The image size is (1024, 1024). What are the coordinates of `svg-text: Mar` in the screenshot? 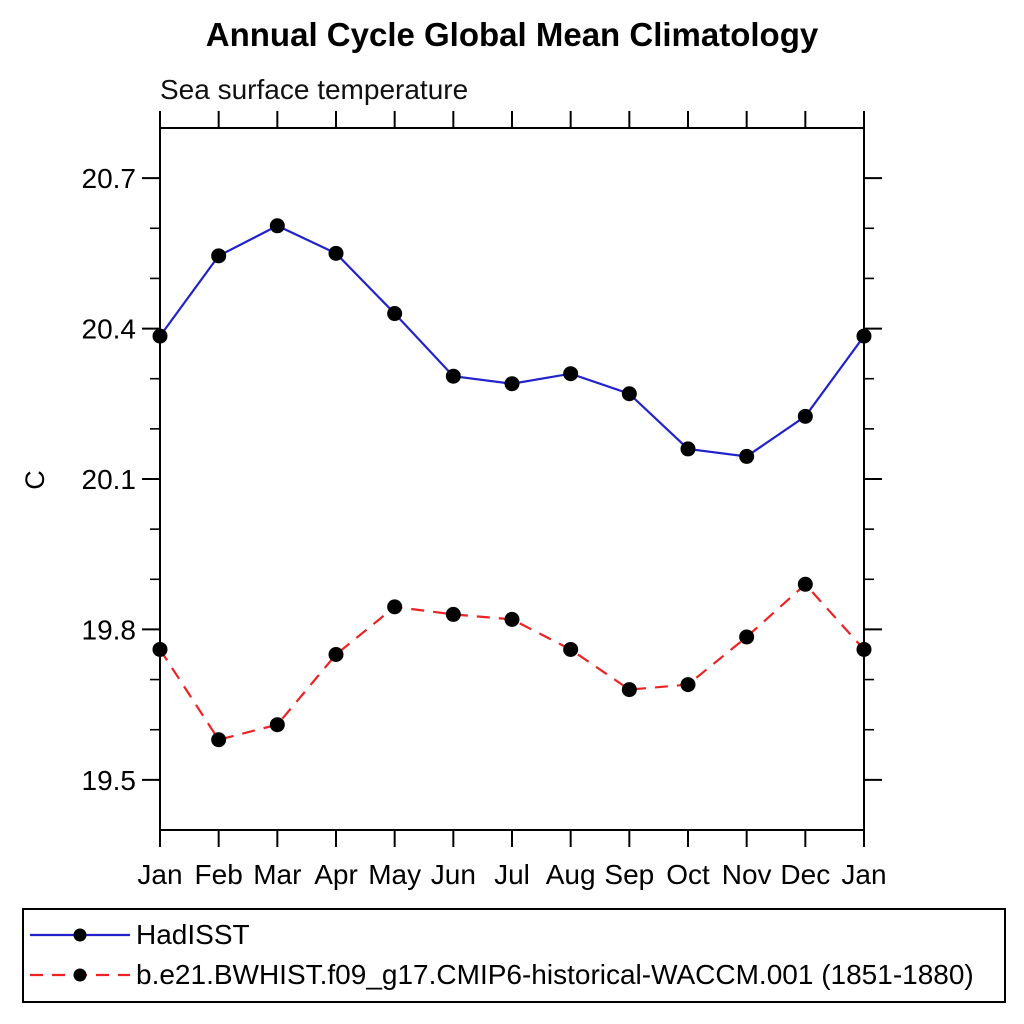 It's located at (277, 874).